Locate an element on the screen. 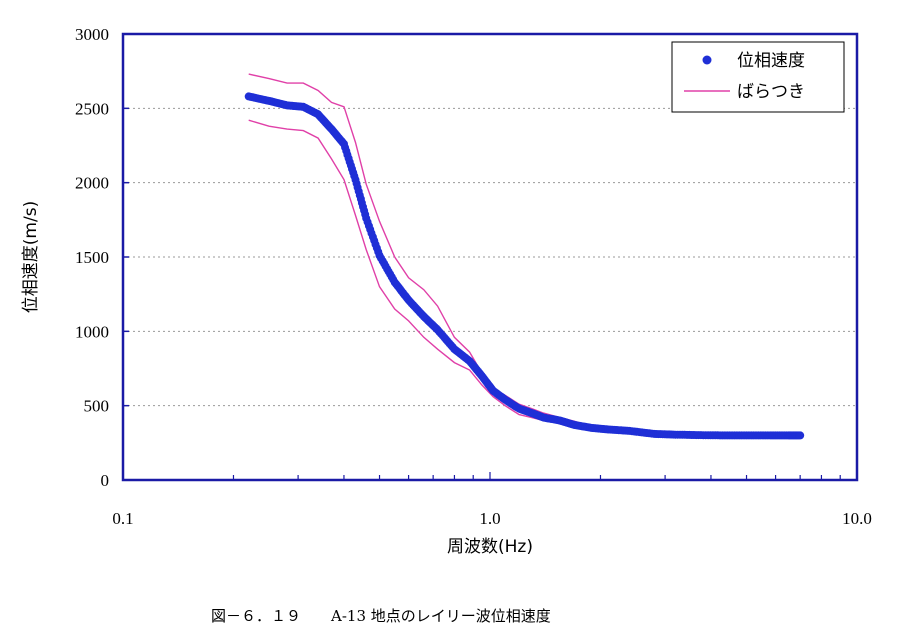  y-axis-label: 位相速度(m/s) is located at coordinates (31, 257).